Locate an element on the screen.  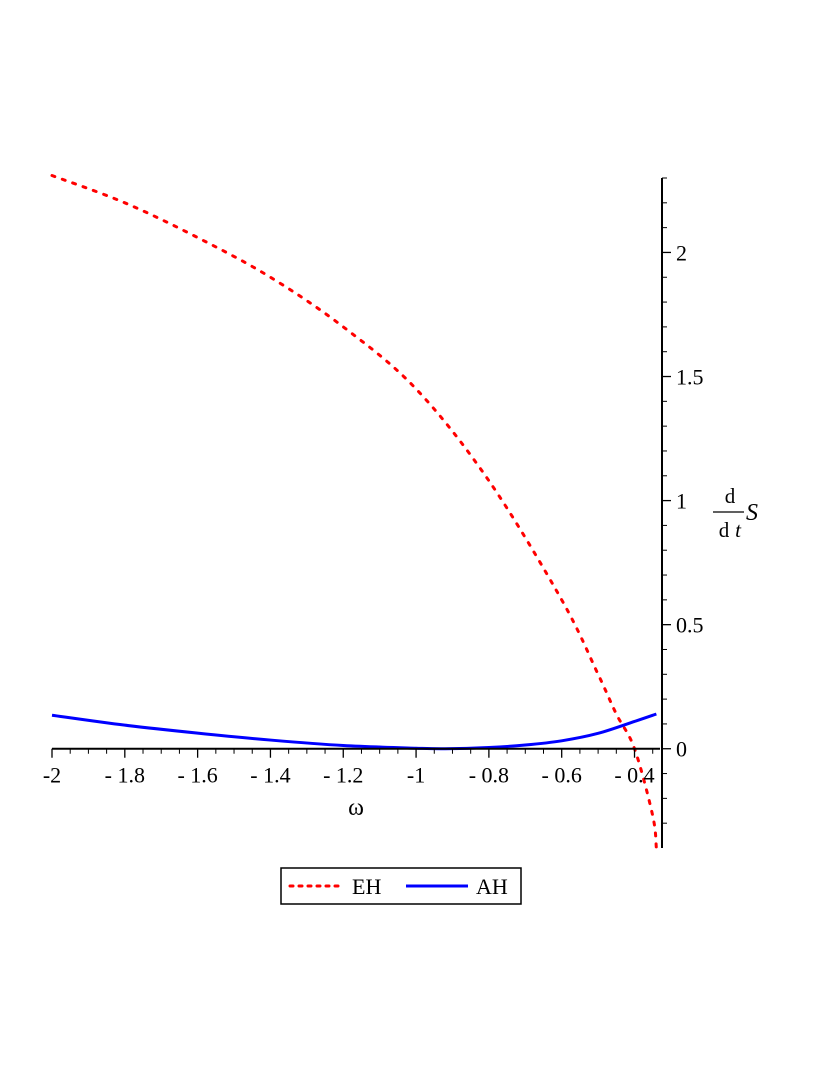
y-label-denominator-d: d is located at coordinates (724, 530).